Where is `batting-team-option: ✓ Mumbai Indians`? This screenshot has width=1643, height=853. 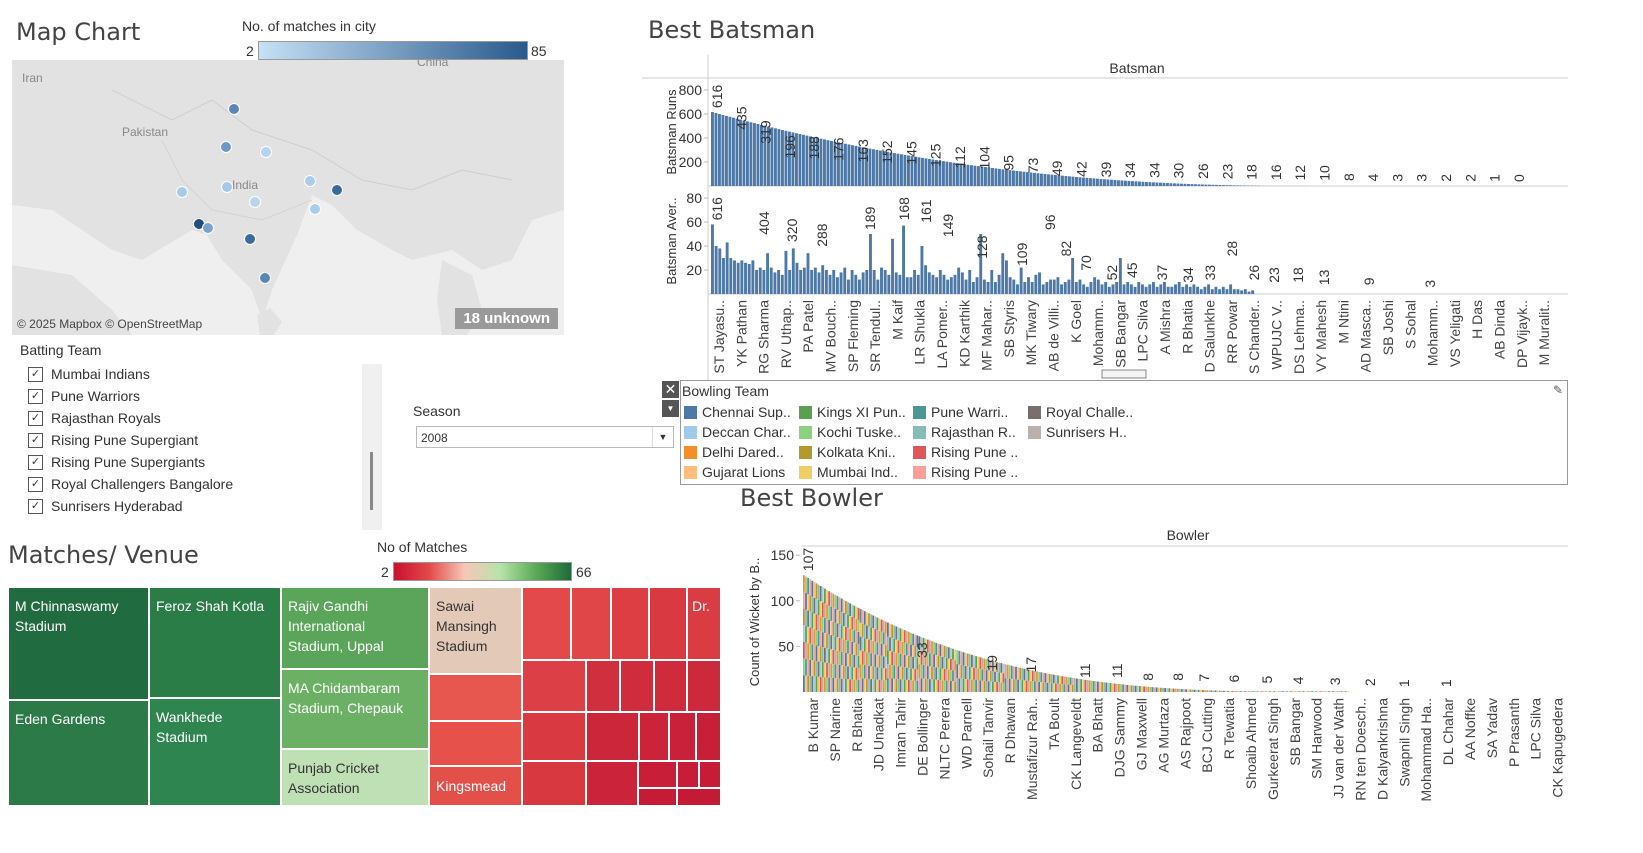
batting-team-option: ✓ Mumbai Indians is located at coordinates (89, 374).